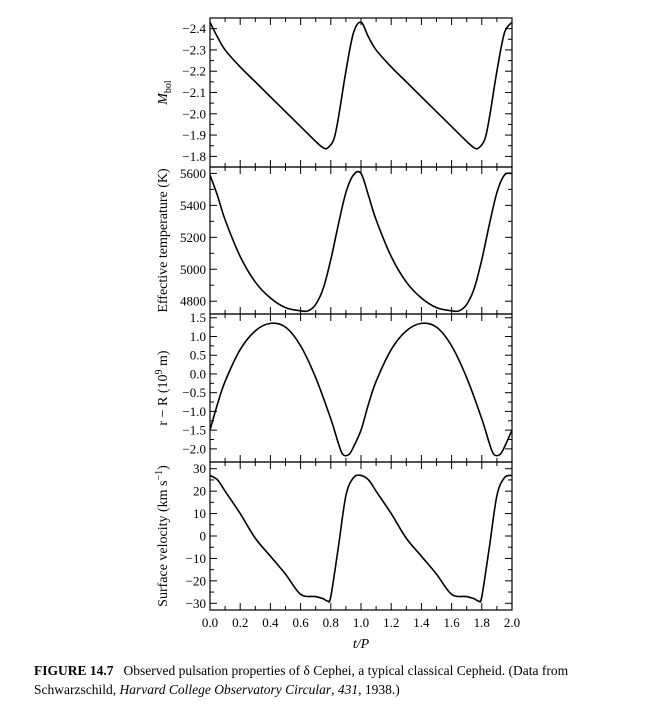 This screenshot has width=662, height=716. I want to click on y-tick-label: −30, so click(196, 603).